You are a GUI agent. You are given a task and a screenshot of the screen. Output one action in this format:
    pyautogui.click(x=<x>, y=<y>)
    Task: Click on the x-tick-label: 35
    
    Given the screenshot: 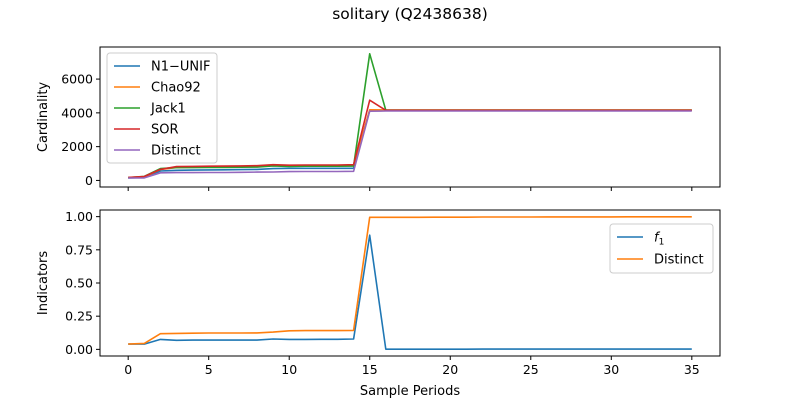 What is the action you would take?
    pyautogui.click(x=692, y=369)
    